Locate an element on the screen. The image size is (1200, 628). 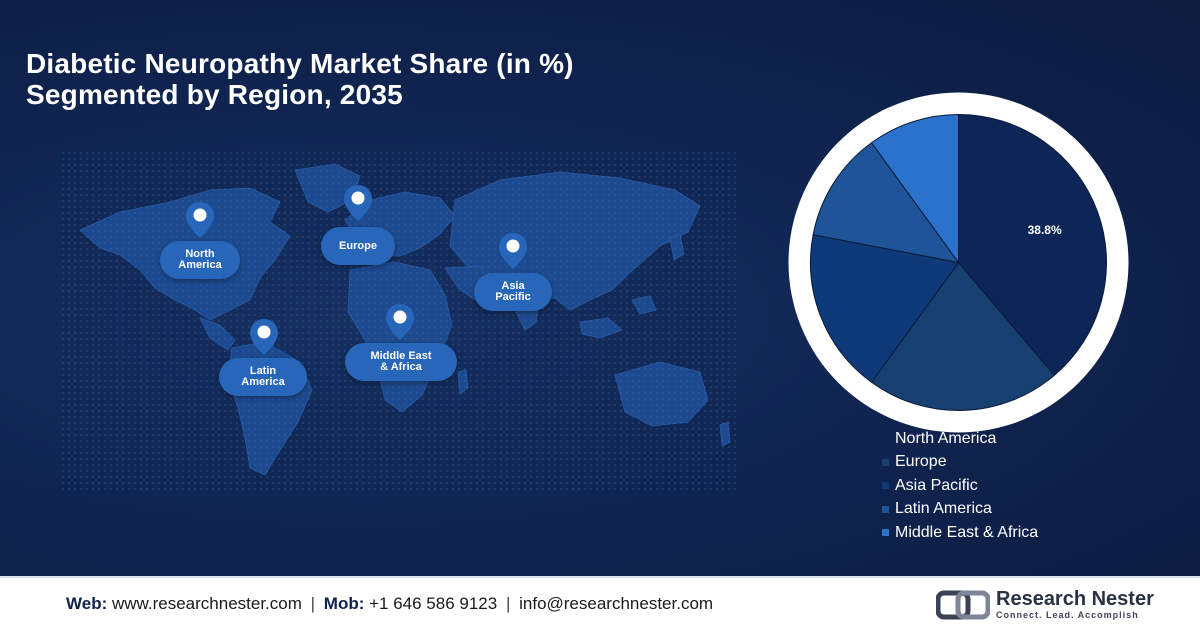
region-label-line-1: Latin is located at coordinates (263, 371).